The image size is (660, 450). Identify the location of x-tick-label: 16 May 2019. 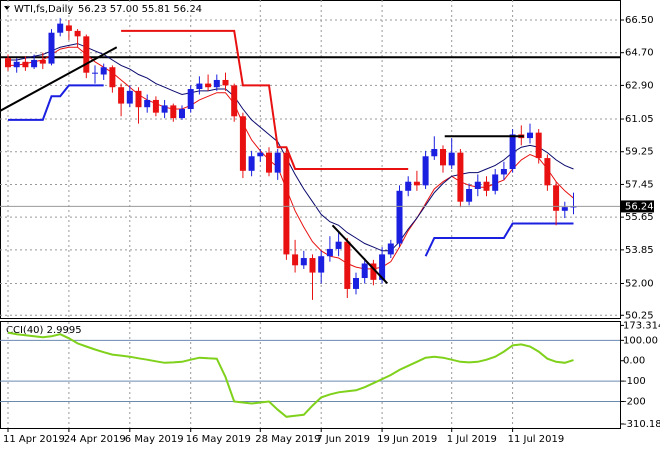
(218, 439).